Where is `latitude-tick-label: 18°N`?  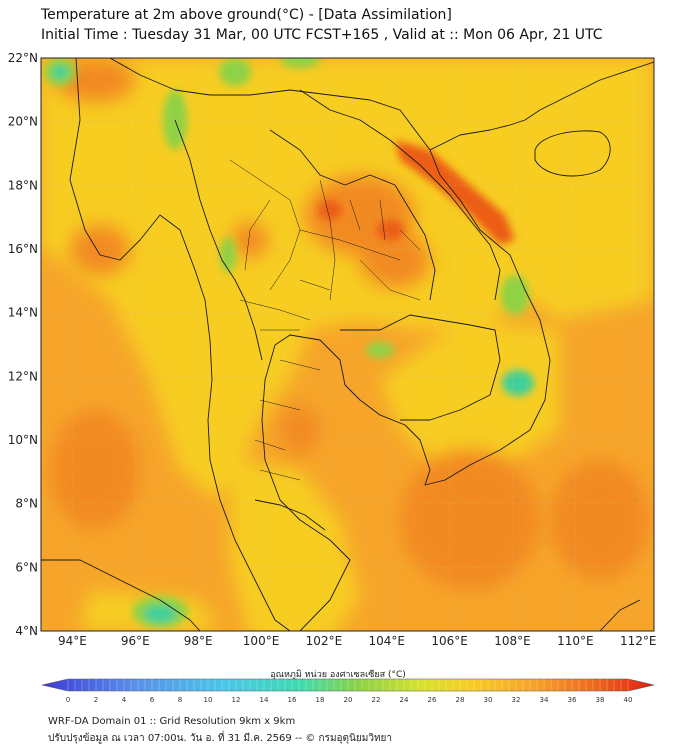 latitude-tick-label: 18°N is located at coordinates (23, 185).